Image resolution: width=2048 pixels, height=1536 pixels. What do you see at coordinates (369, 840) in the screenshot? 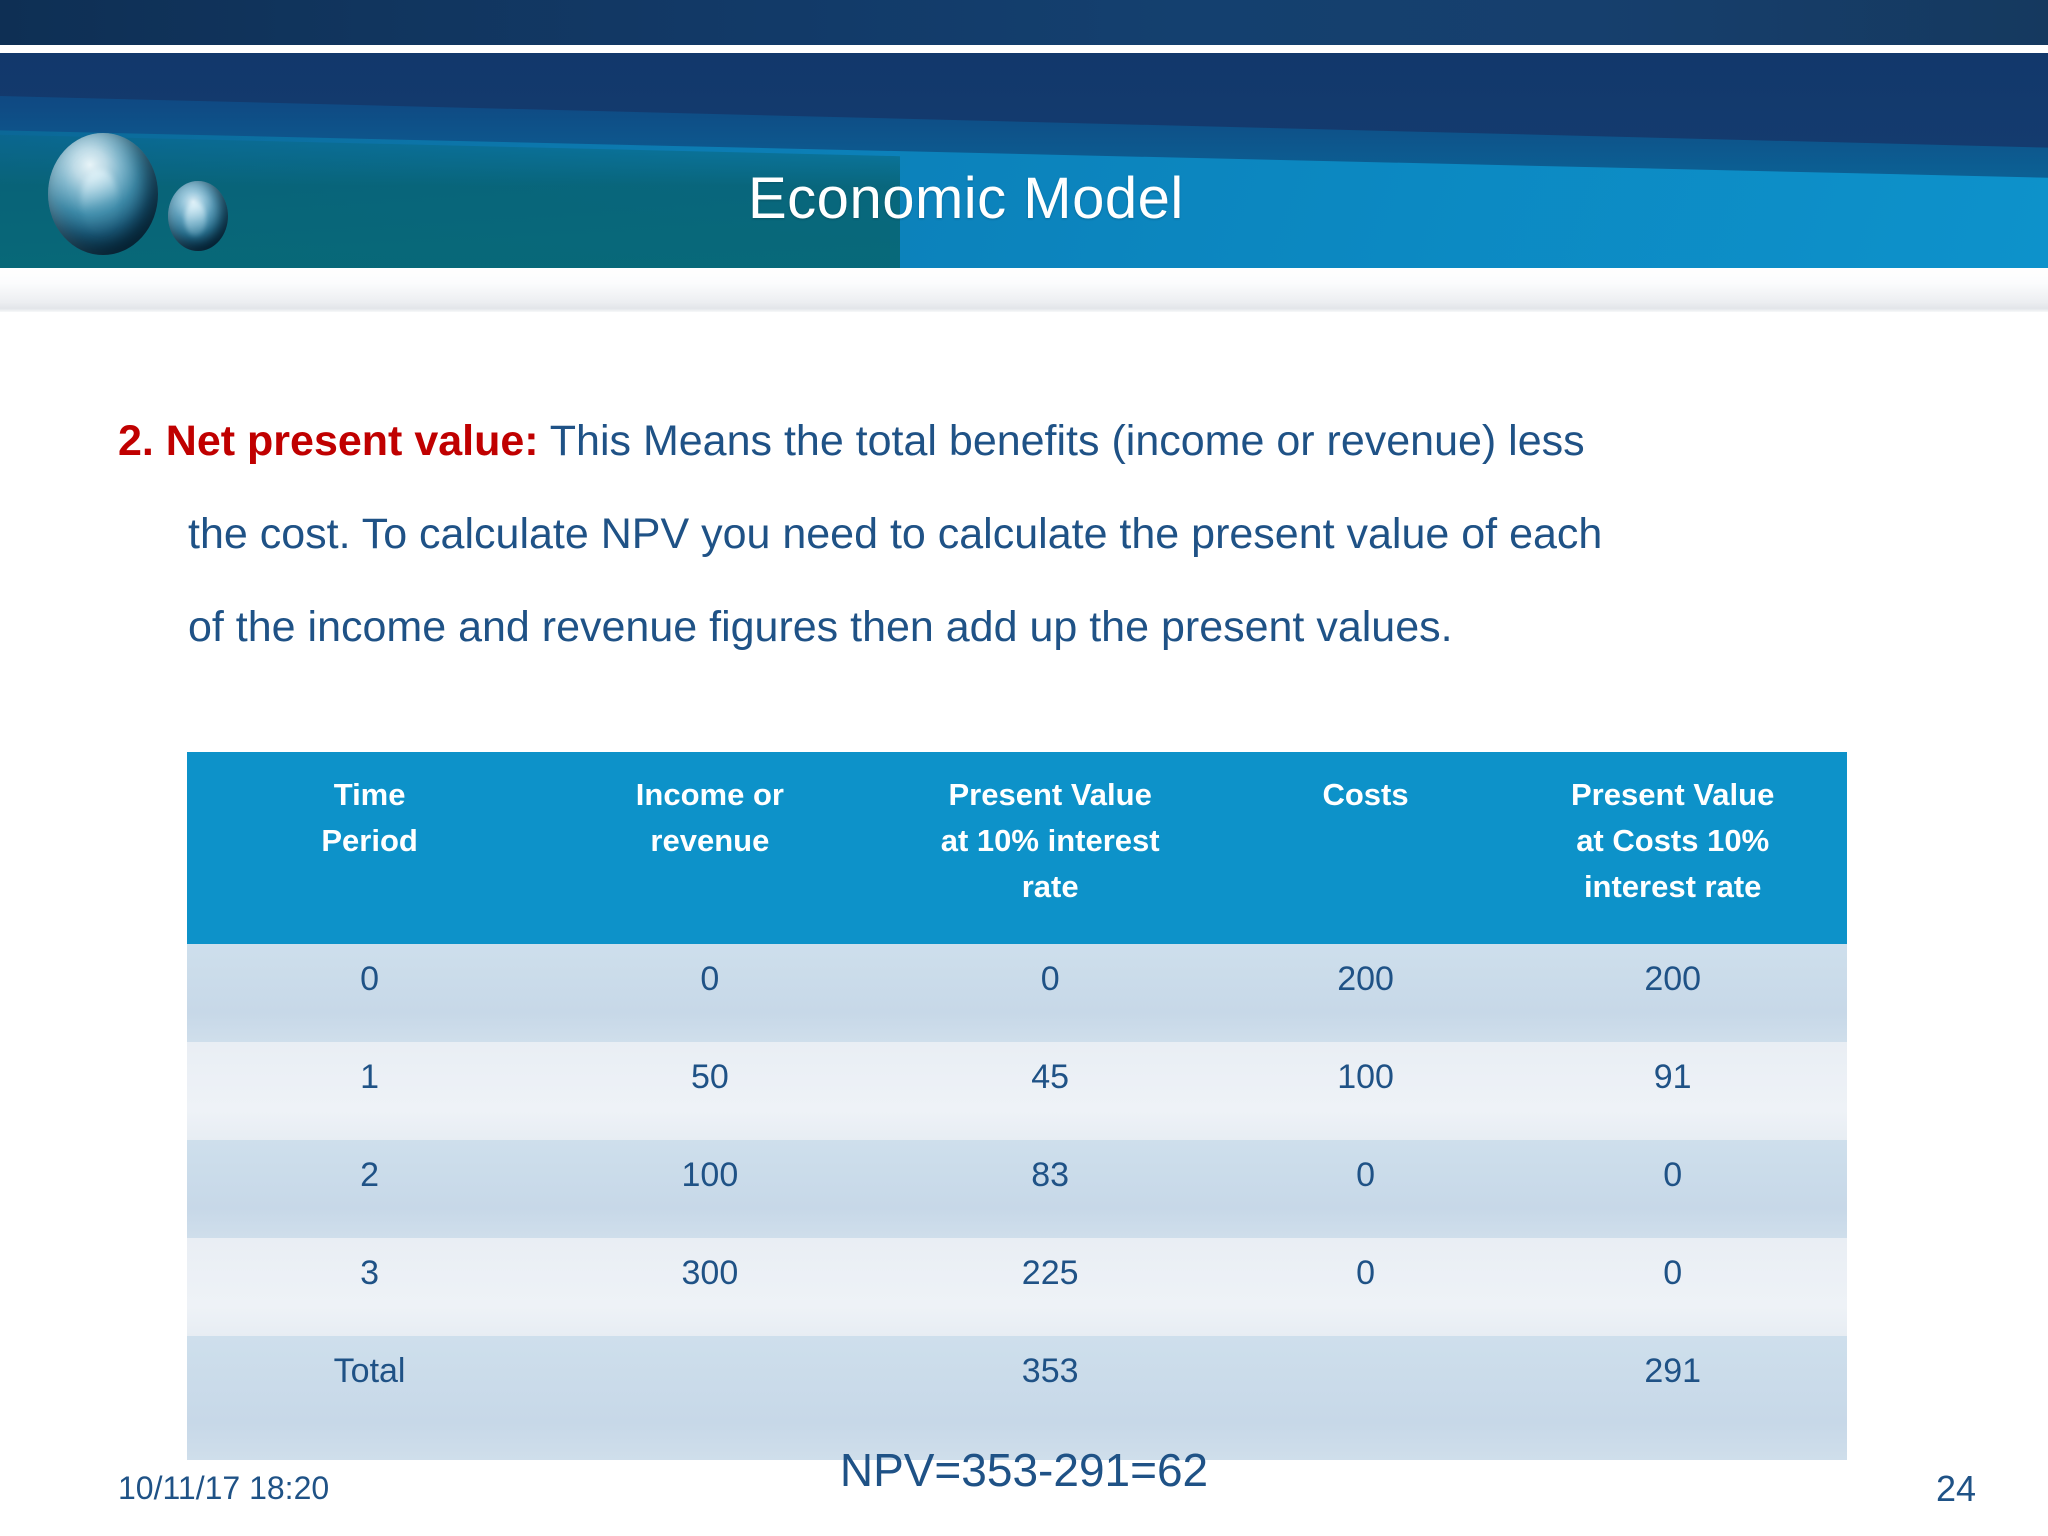
I see `col-header-time-period-l2: Period` at bounding box center [369, 840].